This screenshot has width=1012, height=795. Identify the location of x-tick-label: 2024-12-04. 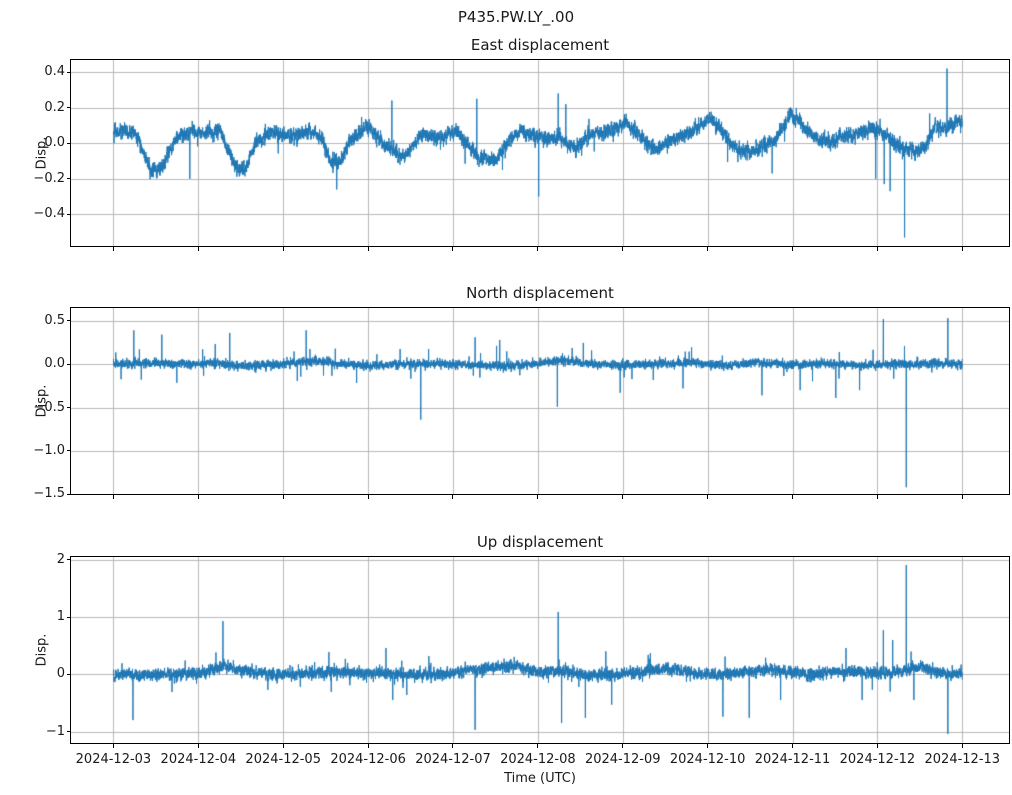
(198, 759).